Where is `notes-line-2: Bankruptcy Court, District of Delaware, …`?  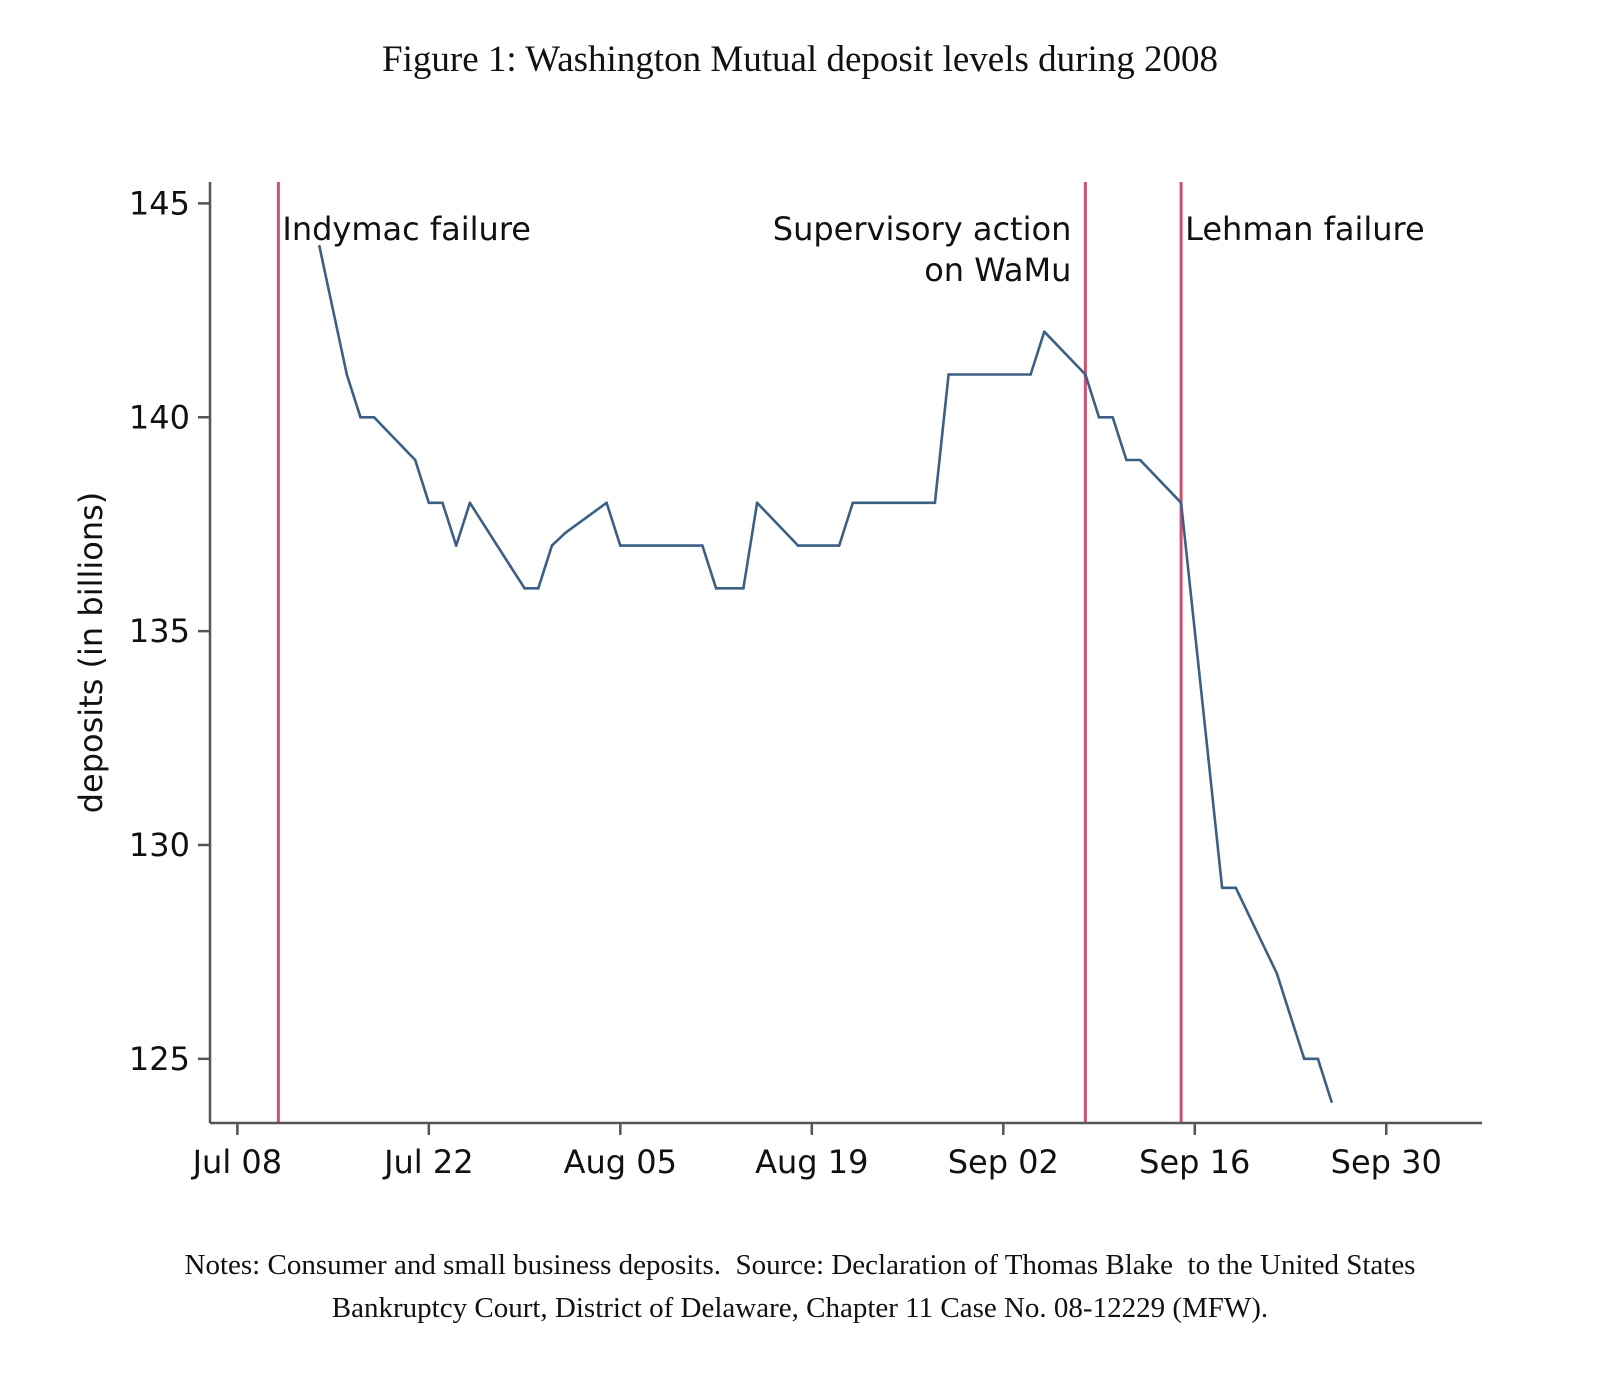
notes-line-2: Bankruptcy Court, District of Delaware, … is located at coordinates (800, 1308).